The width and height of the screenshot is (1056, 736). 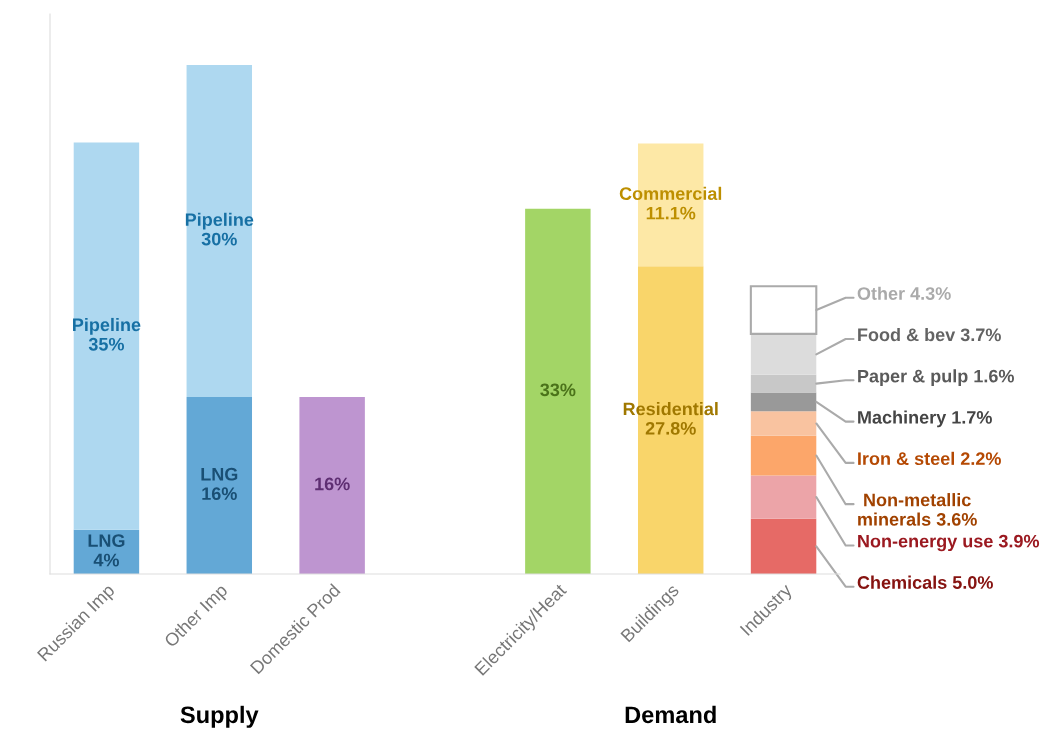 What do you see at coordinates (936, 378) in the screenshot?
I see `text: Paper & pulp 1.6%` at bounding box center [936, 378].